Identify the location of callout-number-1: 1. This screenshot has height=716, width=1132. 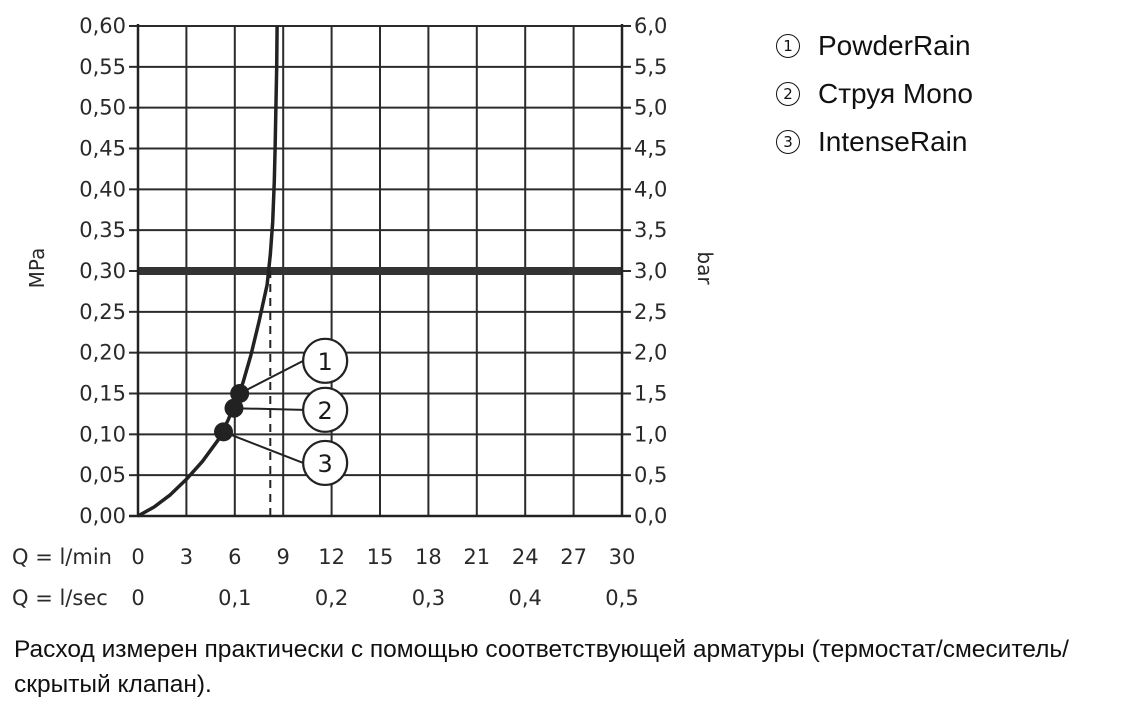
(325, 362).